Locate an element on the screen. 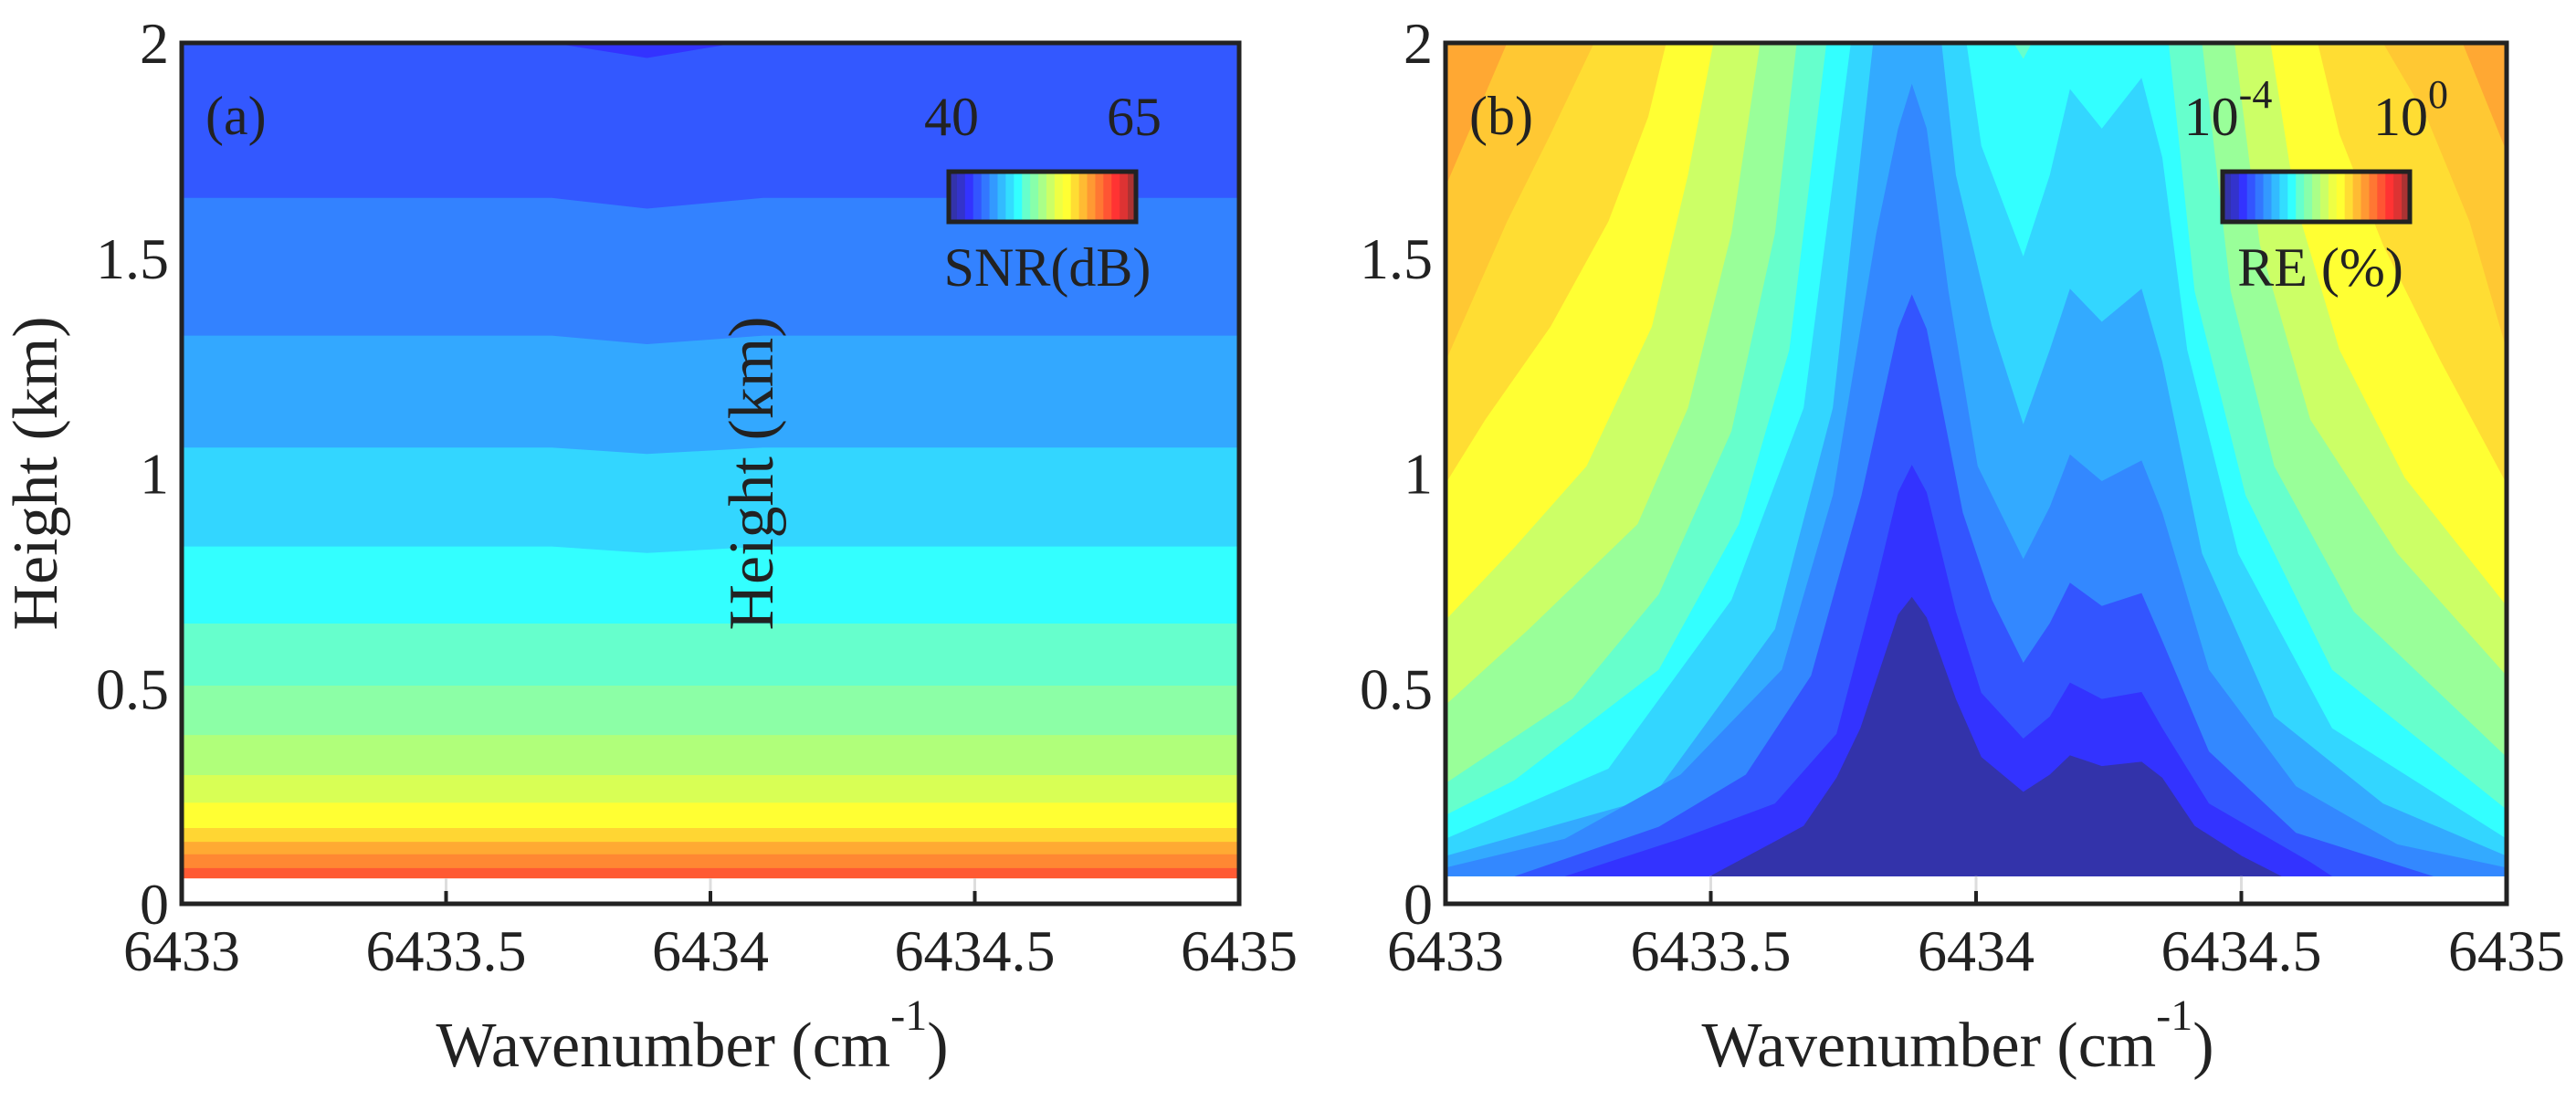  colorbar-min-base: 10 is located at coordinates (2211, 117).